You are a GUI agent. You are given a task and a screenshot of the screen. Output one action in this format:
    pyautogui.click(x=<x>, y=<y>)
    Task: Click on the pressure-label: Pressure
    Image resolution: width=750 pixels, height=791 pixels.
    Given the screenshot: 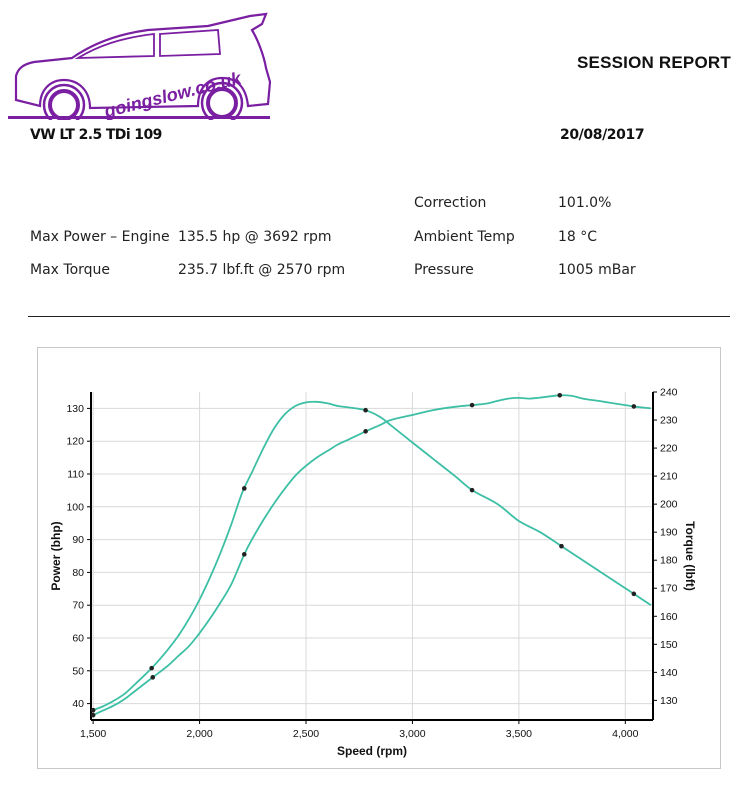 What is the action you would take?
    pyautogui.click(x=444, y=270)
    